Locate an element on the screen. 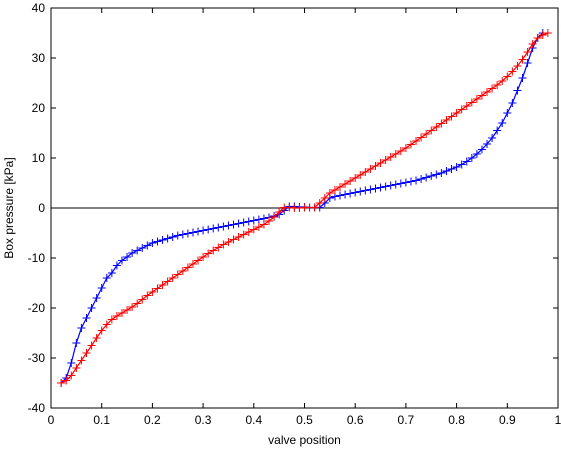  x-tick-label: 0.1 is located at coordinates (101, 420).